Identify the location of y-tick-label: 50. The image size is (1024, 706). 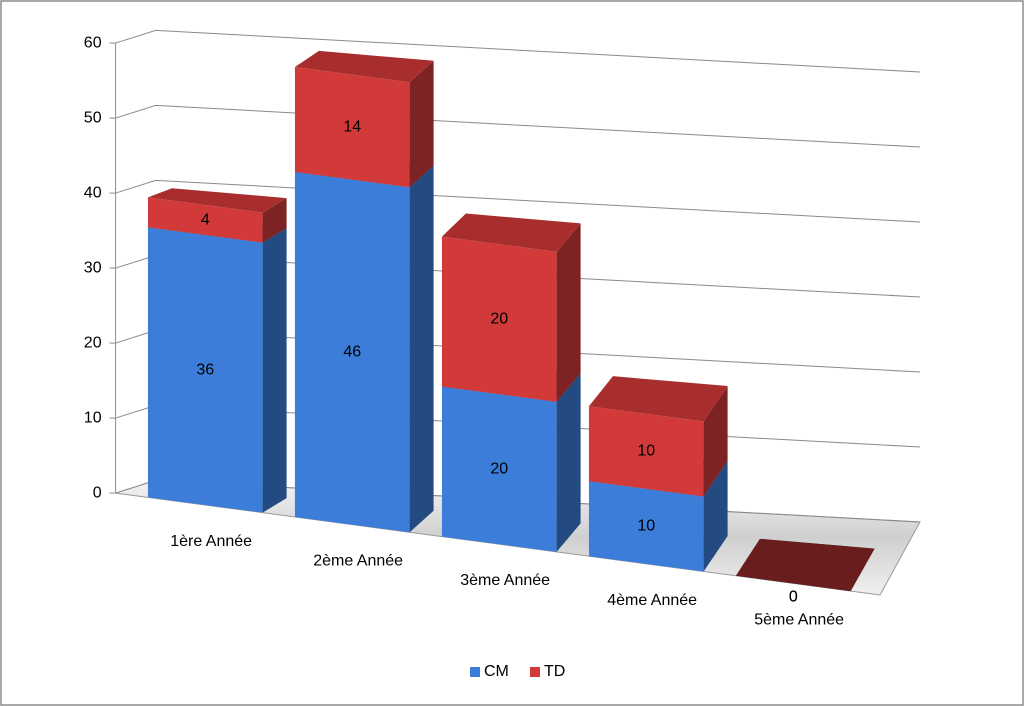
(93, 117).